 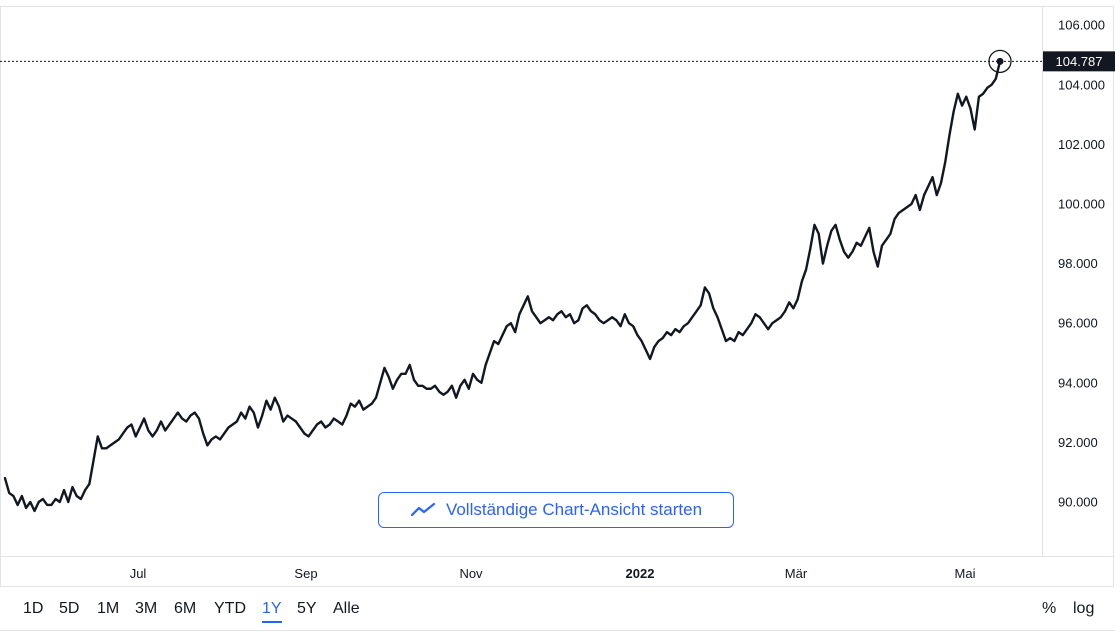 What do you see at coordinates (553, 573) in the screenshot?
I see `x-axis: Jul Sep Nov 2022 Mär Mai` at bounding box center [553, 573].